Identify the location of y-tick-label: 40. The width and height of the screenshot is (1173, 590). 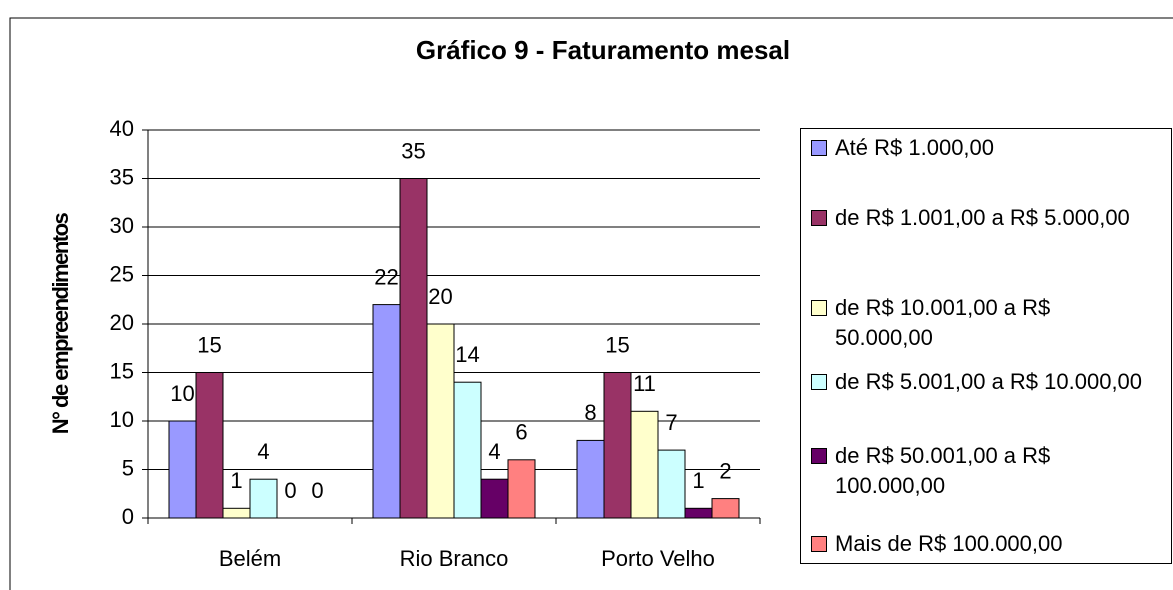
(122, 128).